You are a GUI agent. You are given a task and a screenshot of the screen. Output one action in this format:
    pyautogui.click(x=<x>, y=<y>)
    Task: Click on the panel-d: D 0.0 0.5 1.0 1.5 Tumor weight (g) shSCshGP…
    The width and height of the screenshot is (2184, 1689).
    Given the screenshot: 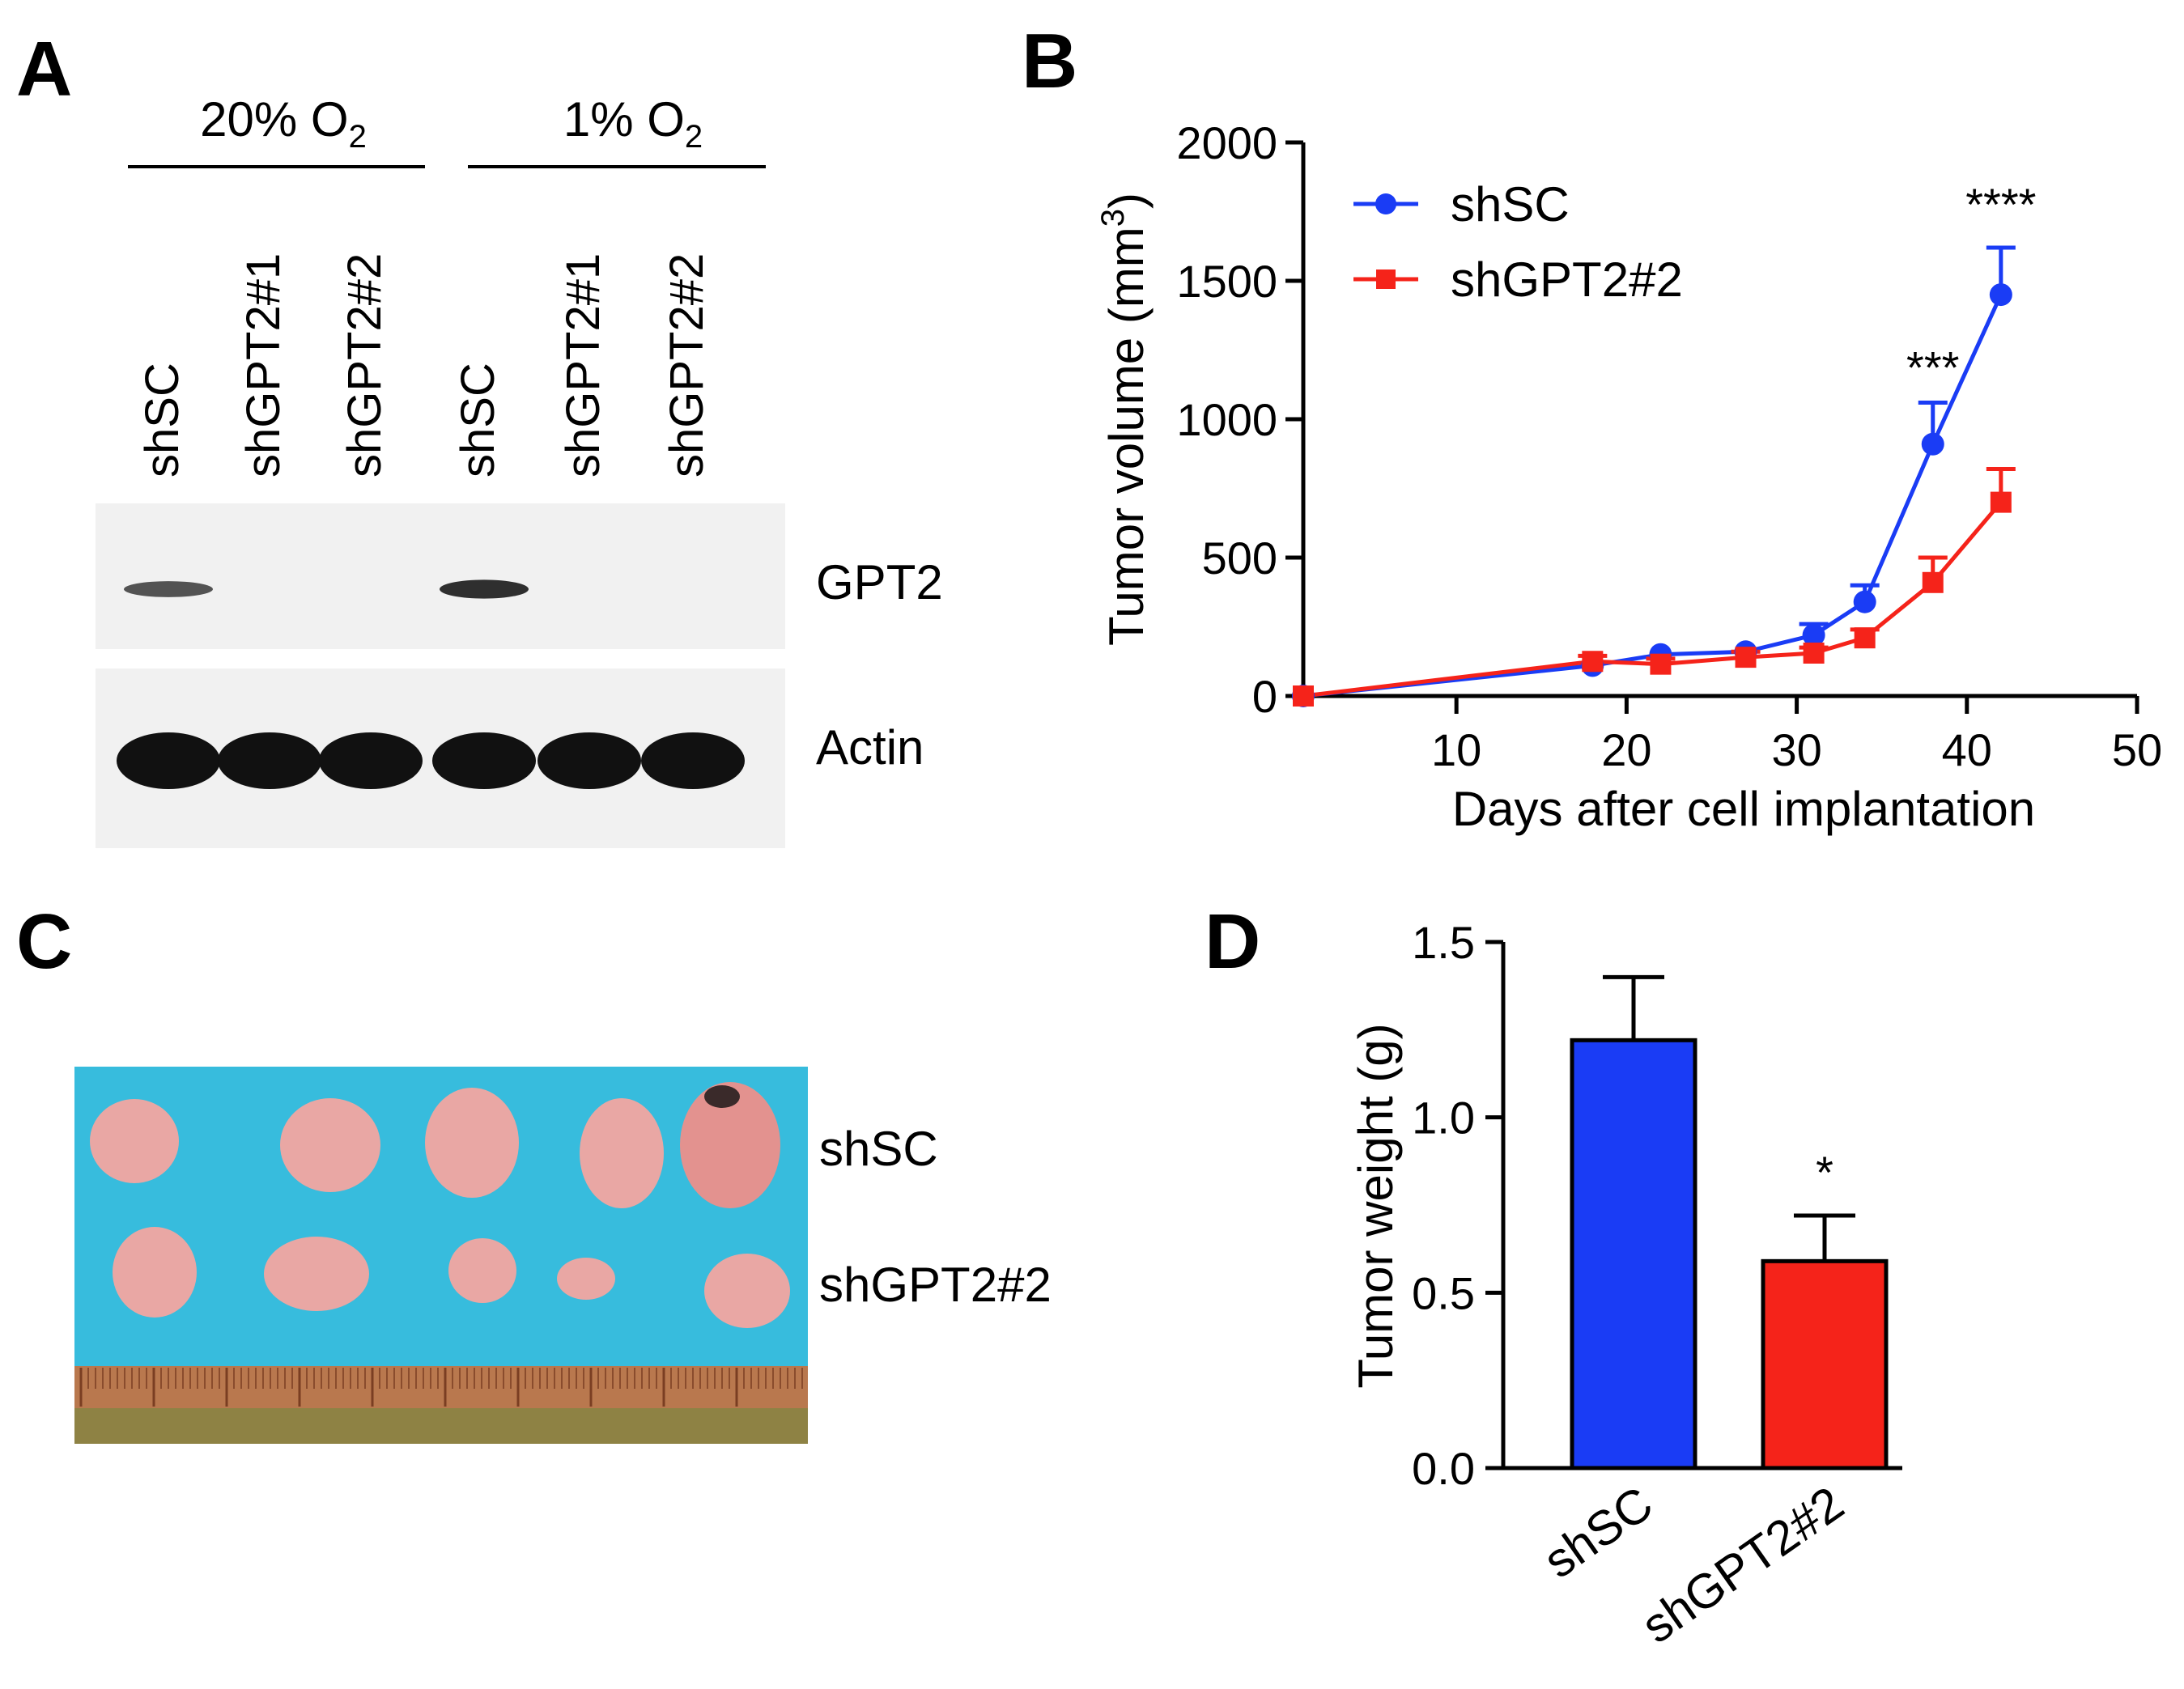 What is the action you would take?
    pyautogui.click(x=1554, y=1276)
    